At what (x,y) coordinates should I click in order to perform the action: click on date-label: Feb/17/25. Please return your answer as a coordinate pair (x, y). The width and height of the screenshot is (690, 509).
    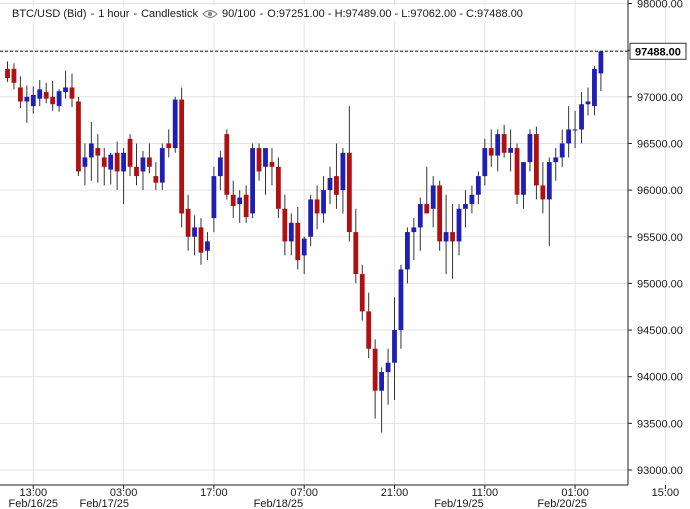
    Looking at the image, I should click on (104, 503).